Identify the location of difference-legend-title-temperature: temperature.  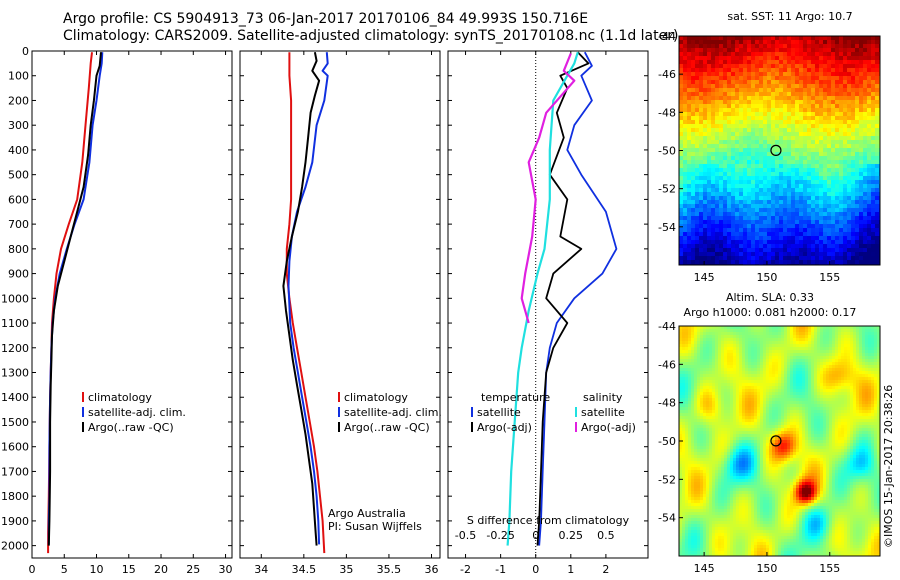
(515, 397).